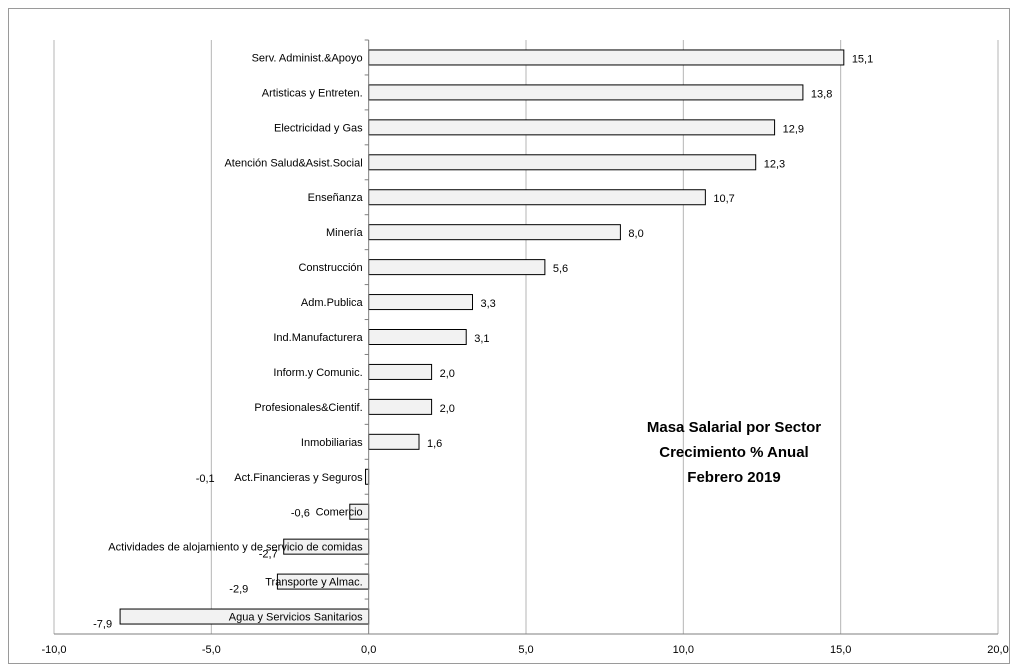  I want to click on category-label: Agua y Servicios Sanitarios, so click(296, 618).